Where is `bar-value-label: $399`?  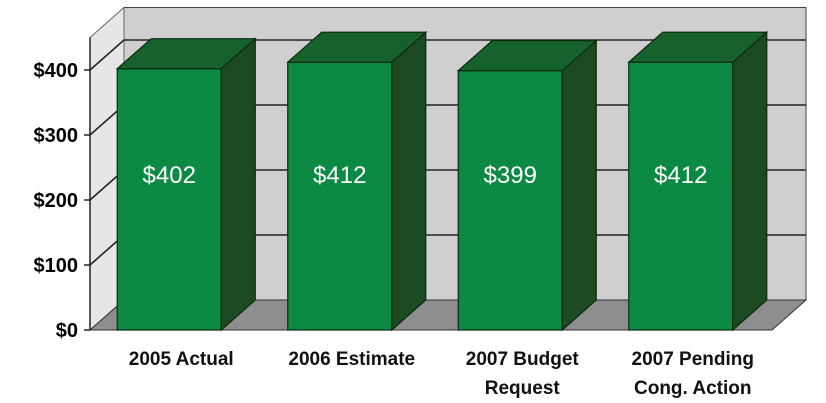
bar-value-label: $399 is located at coordinates (510, 175).